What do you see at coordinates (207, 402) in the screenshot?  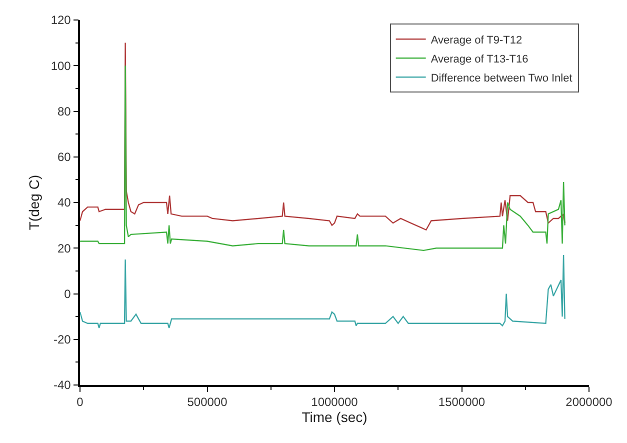 I see `x-tick-label: 500000` at bounding box center [207, 402].